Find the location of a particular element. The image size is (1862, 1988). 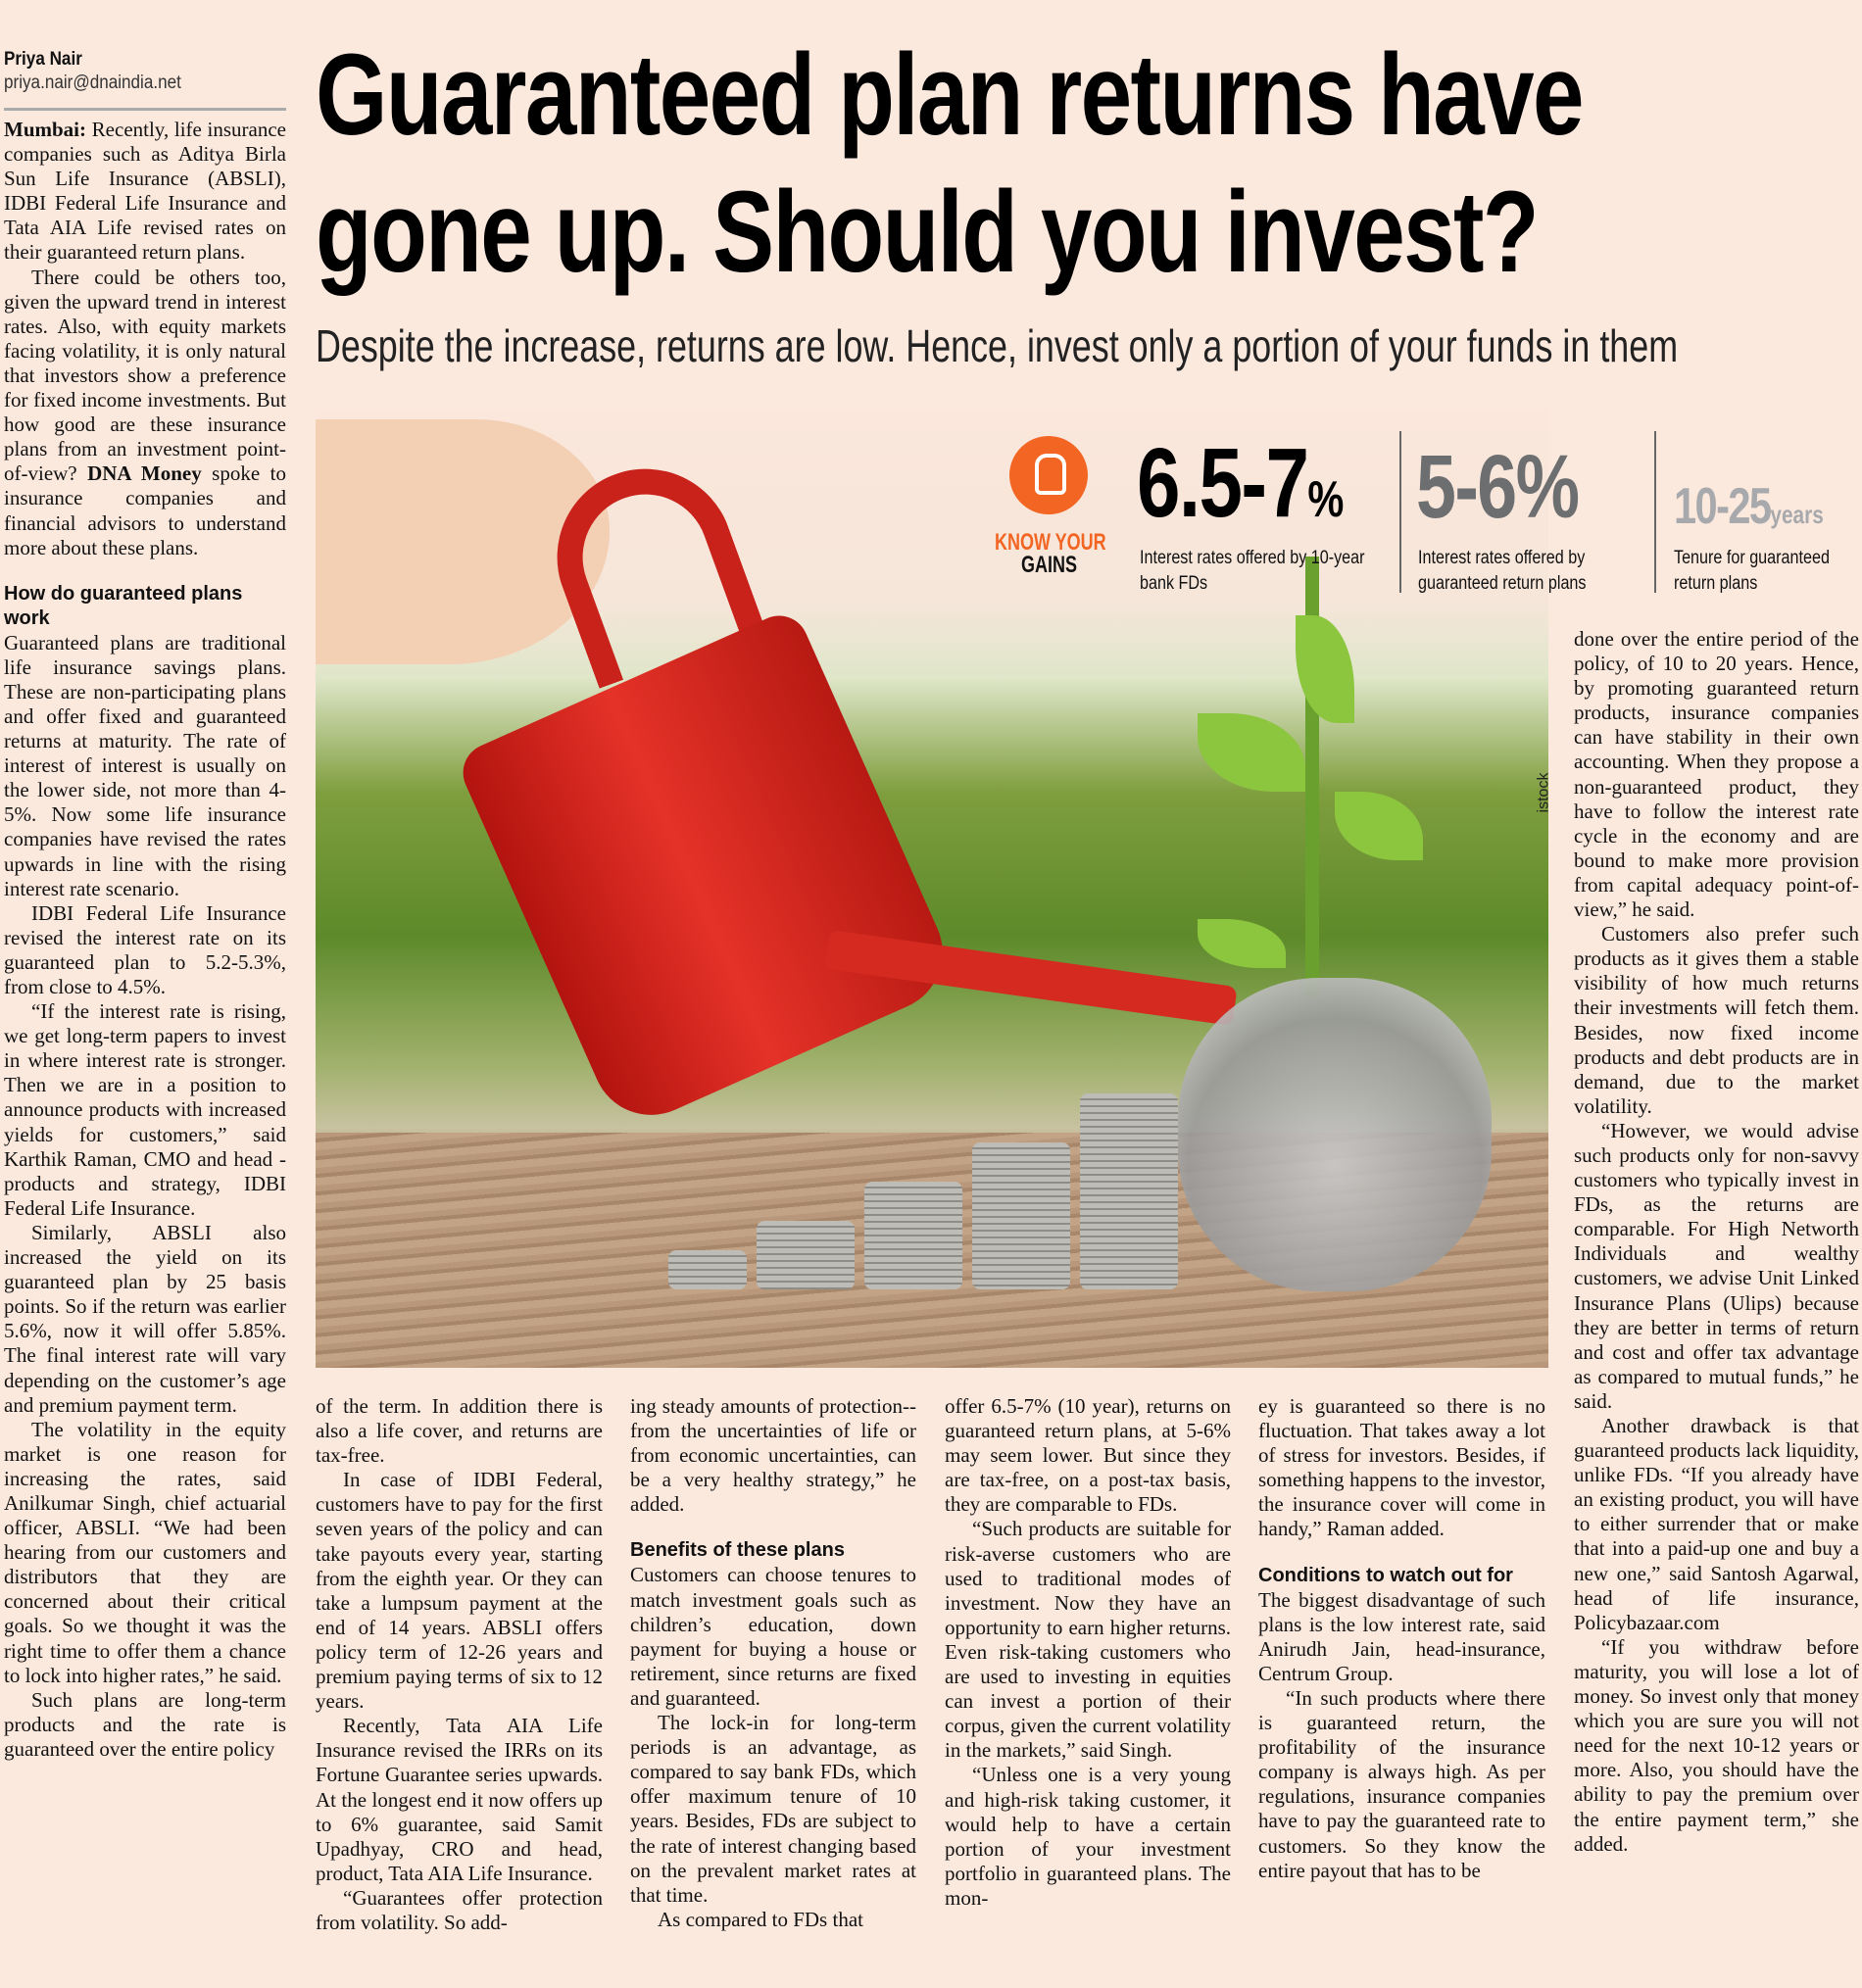

caption-line: bank FDs is located at coordinates (1174, 583).